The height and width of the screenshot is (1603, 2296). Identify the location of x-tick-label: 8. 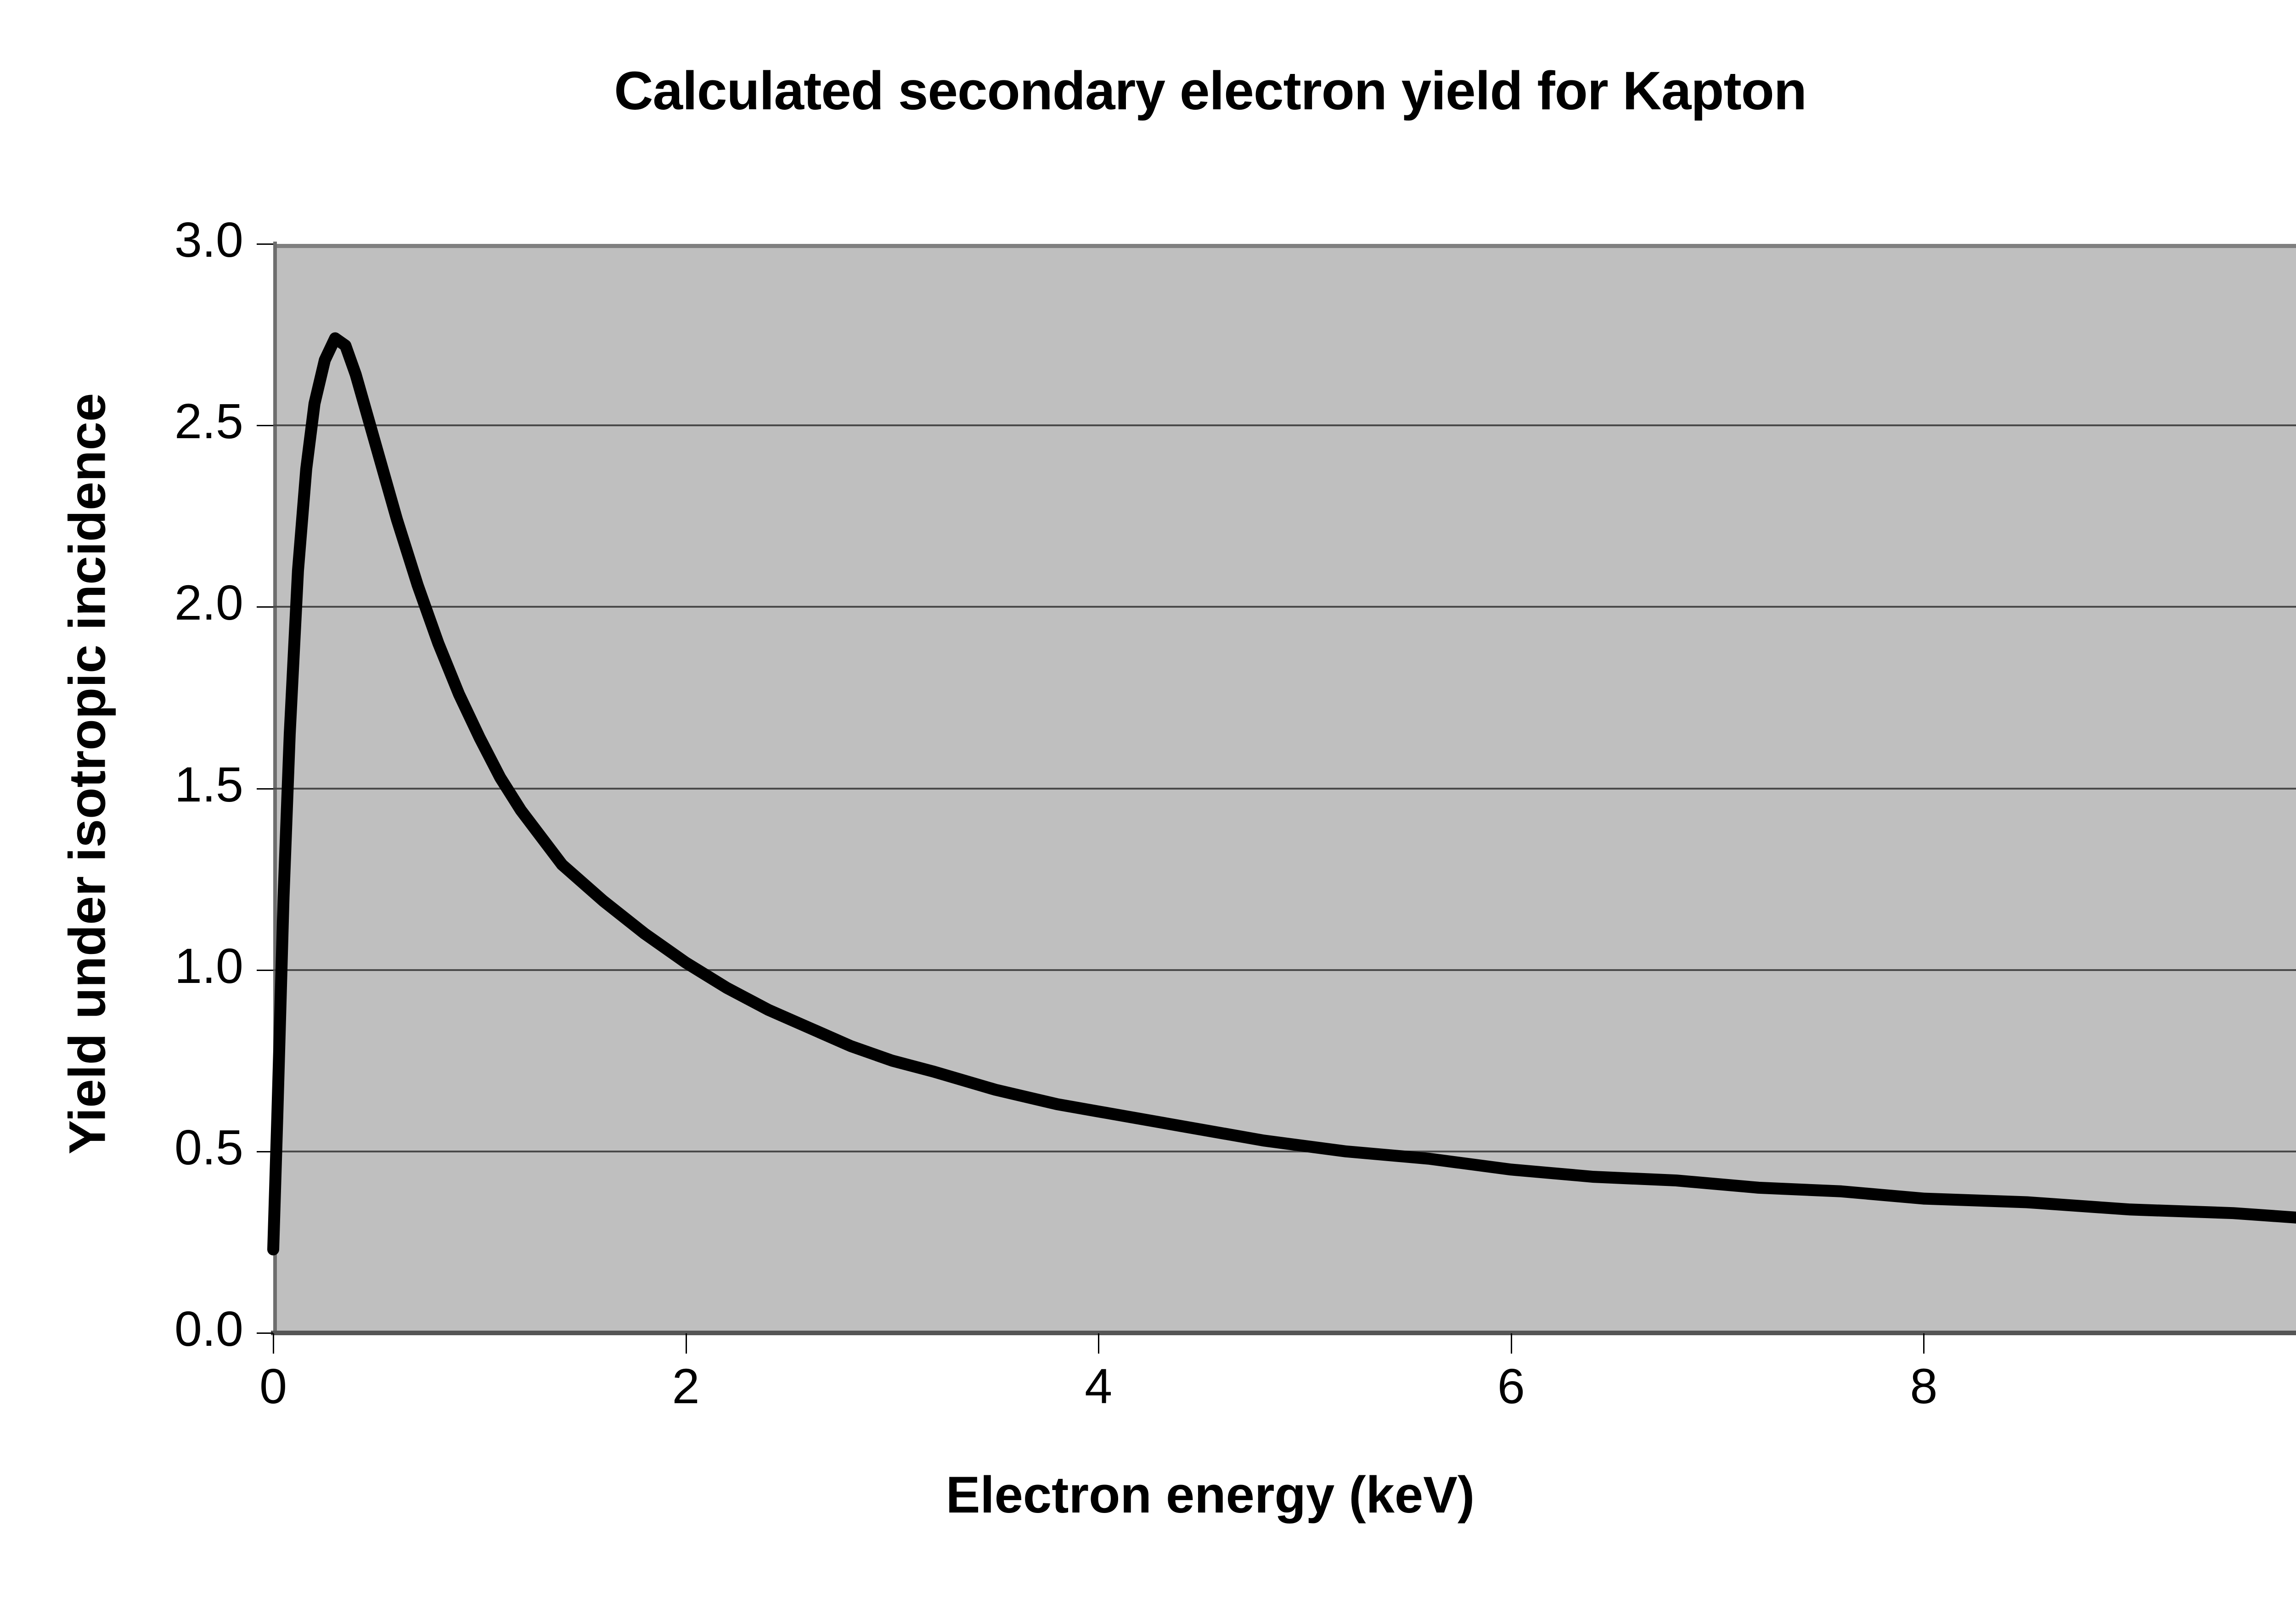
(1924, 1386).